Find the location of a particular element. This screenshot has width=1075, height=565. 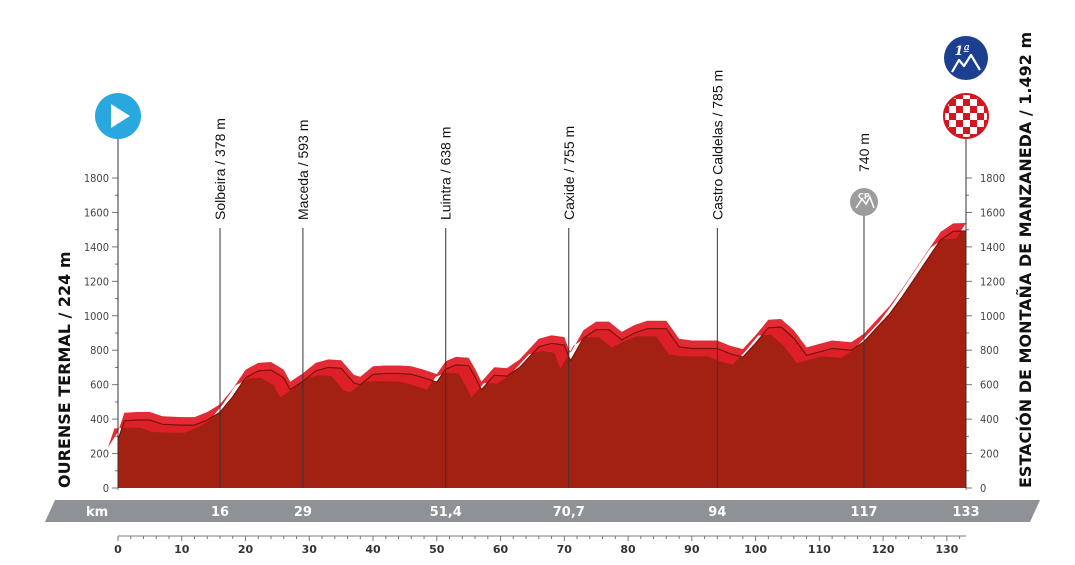

x-tick-label: 100 is located at coordinates (755, 549).